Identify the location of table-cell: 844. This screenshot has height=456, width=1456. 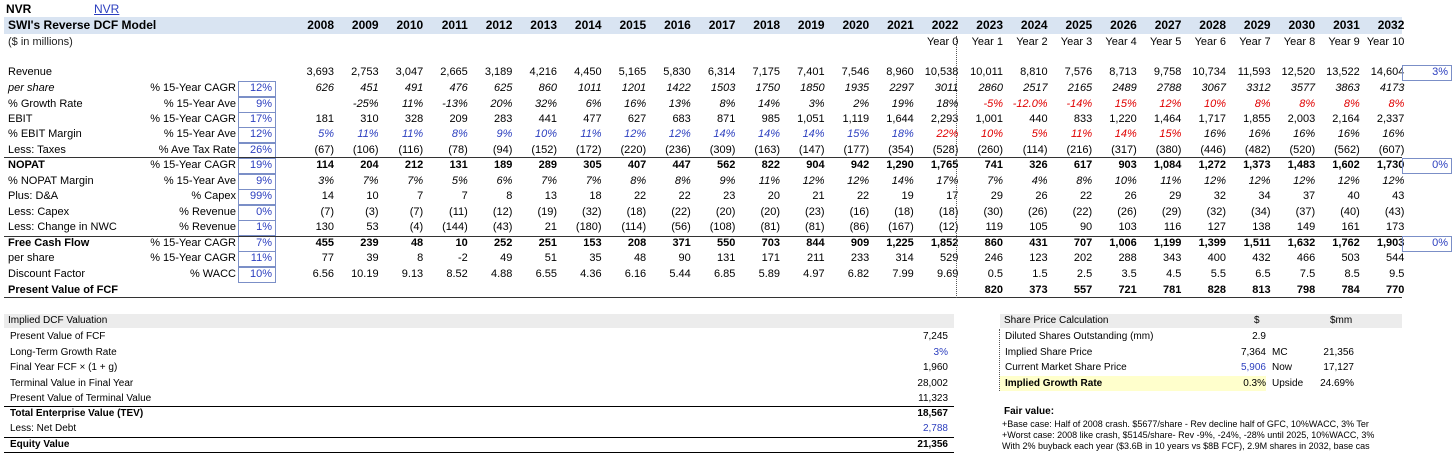
(815, 243).